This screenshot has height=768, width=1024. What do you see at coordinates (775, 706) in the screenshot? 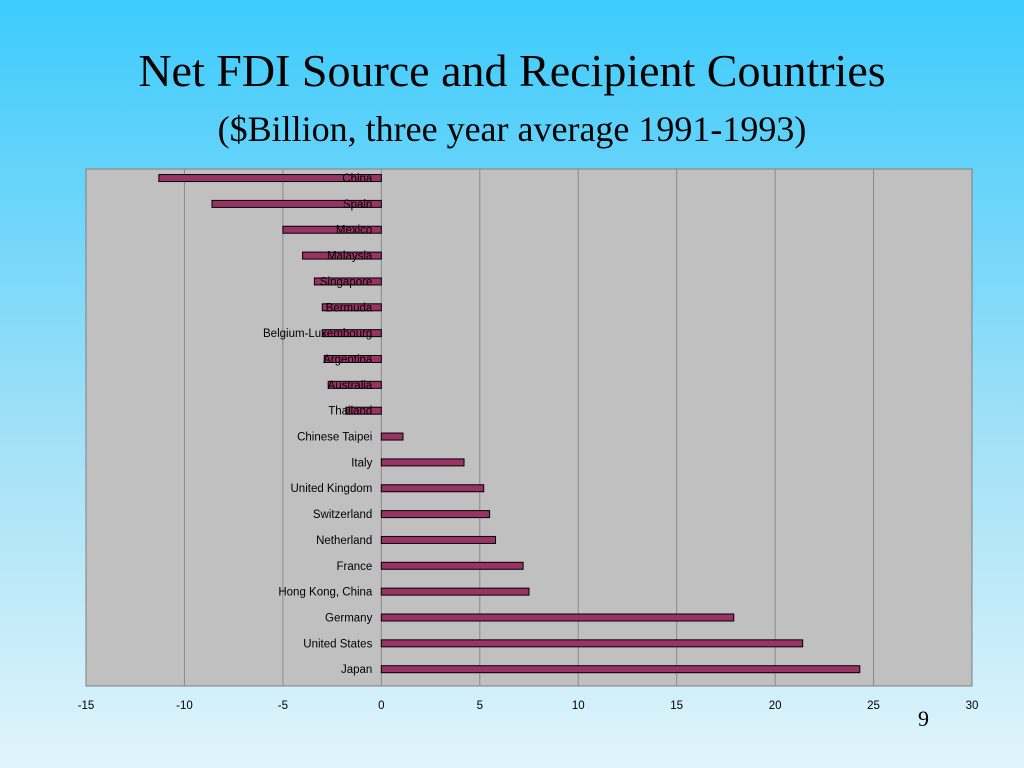
I see `x-tick-label: 20` at bounding box center [775, 706].